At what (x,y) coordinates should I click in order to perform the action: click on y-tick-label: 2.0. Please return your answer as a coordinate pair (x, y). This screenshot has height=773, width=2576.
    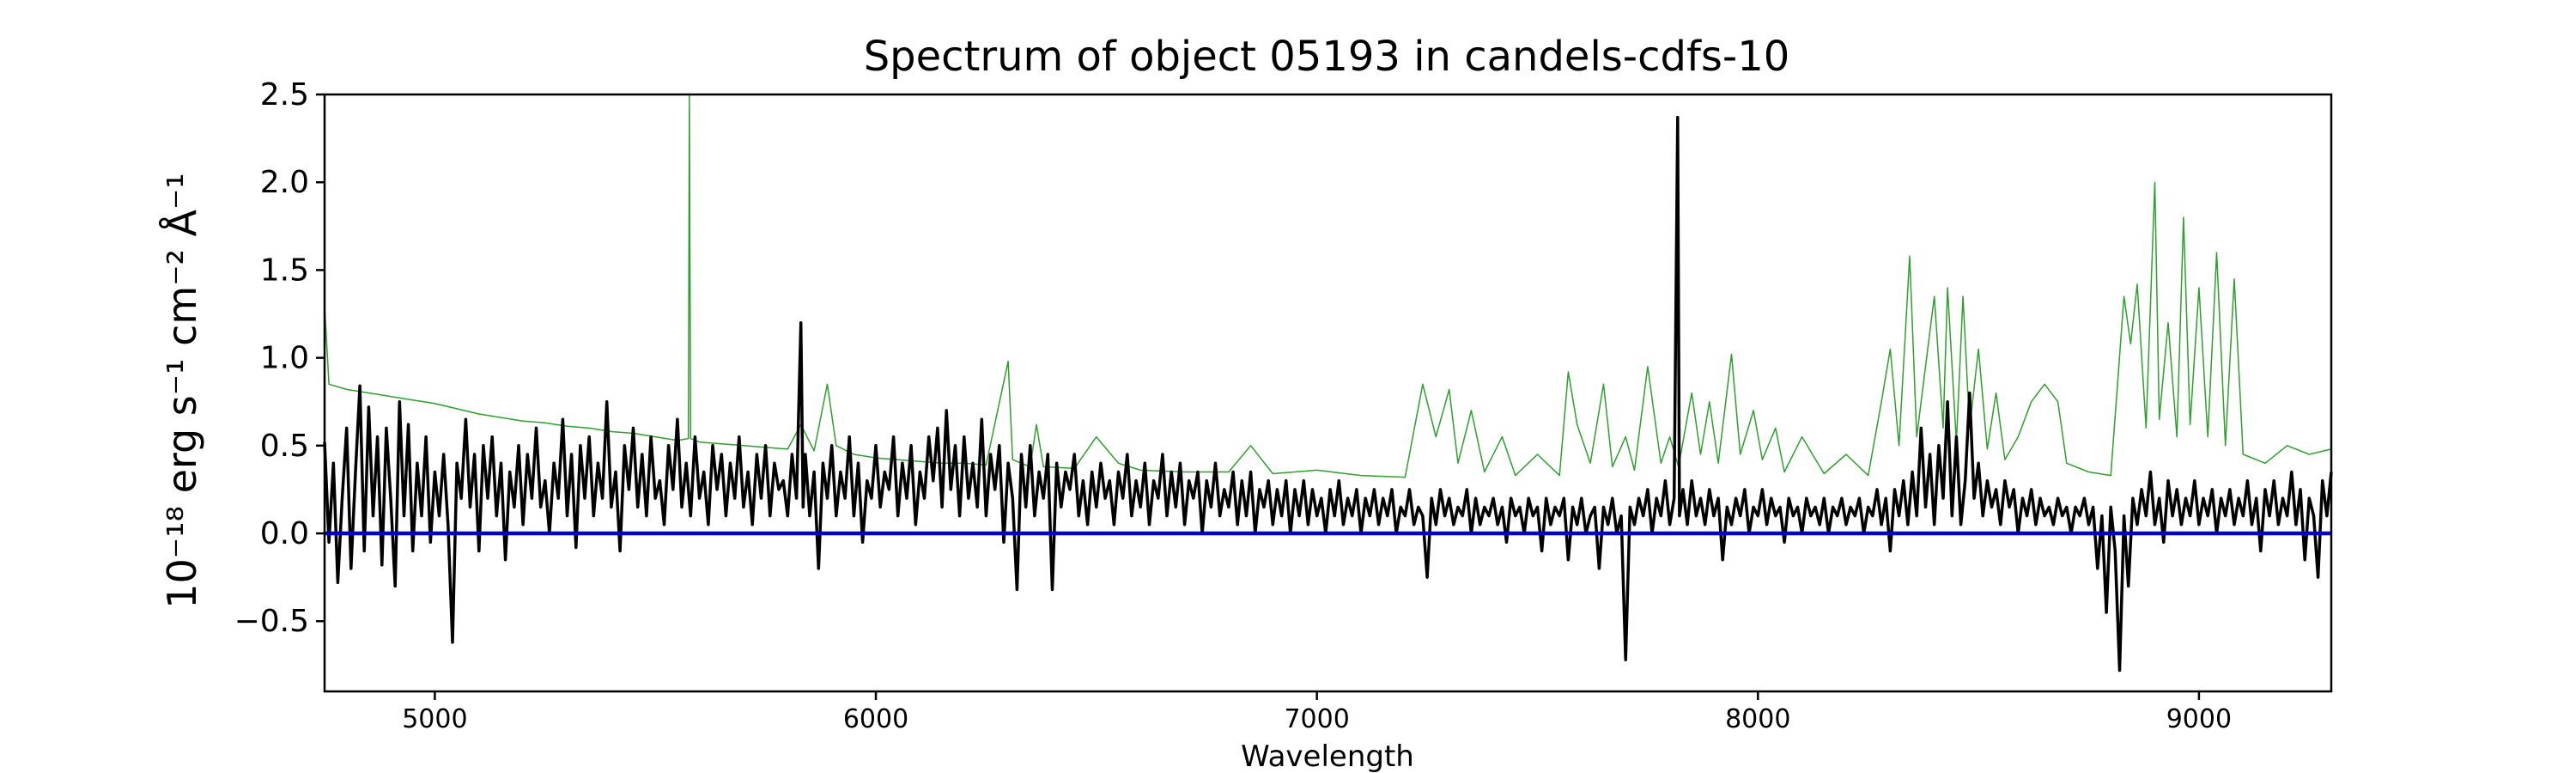
    Looking at the image, I should click on (284, 182).